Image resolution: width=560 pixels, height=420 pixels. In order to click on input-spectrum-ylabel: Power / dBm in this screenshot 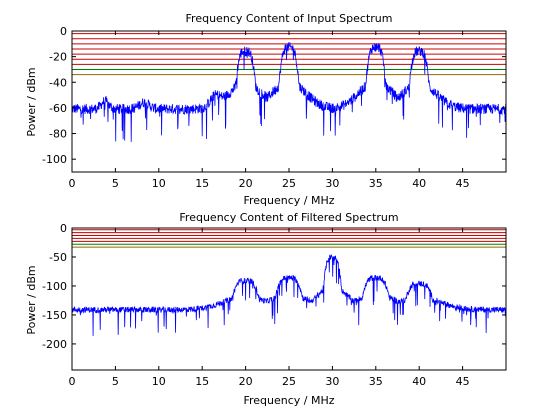, I will do `click(31, 101)`.